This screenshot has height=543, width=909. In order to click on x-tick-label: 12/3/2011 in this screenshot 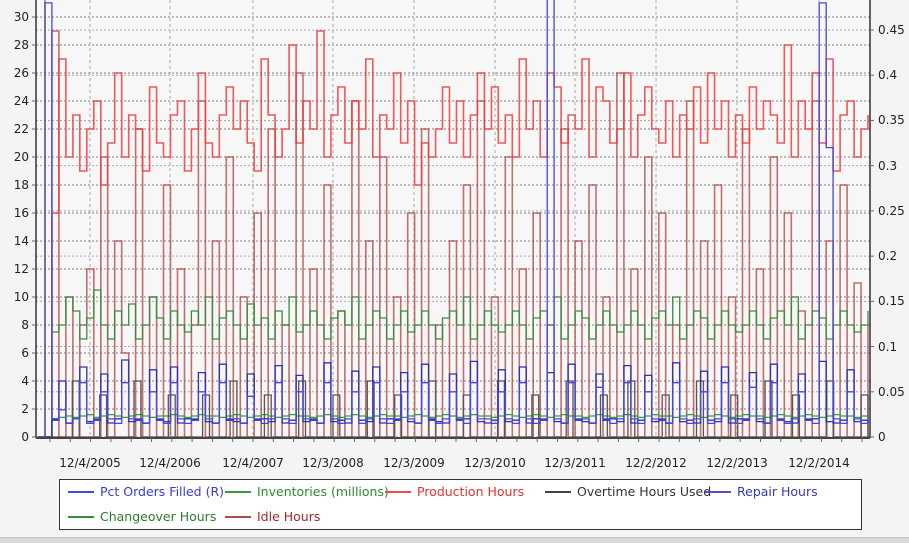, I will do `click(575, 463)`.